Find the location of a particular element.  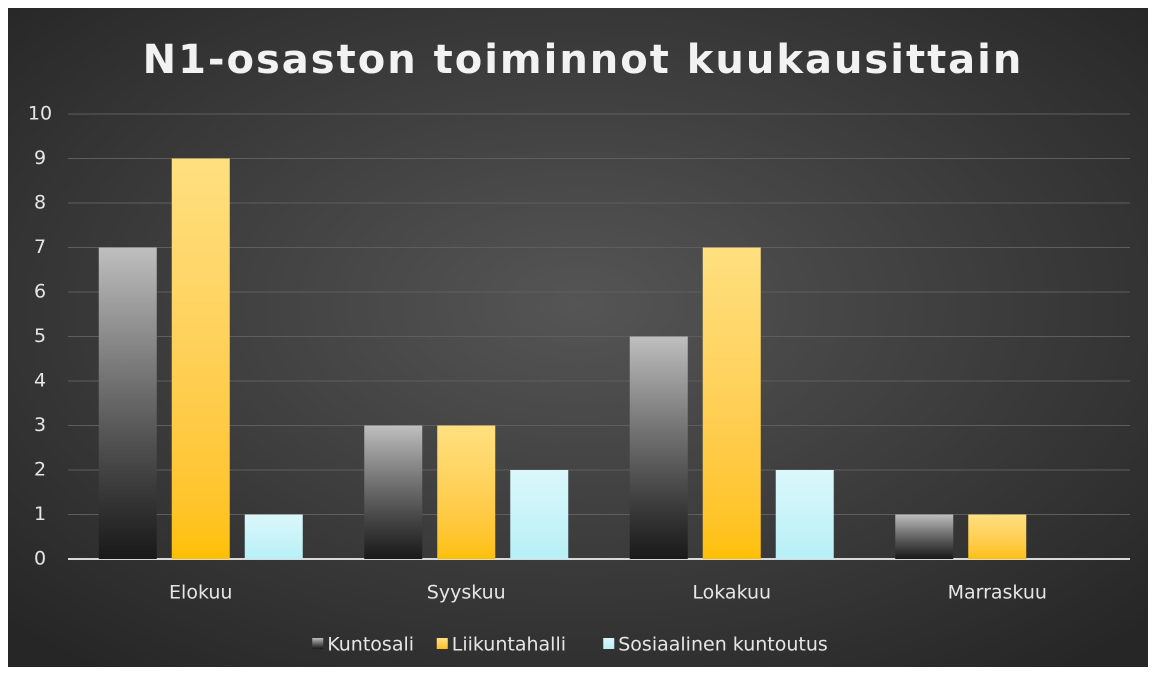

y-tick-label: 10 is located at coordinates (40, 114).